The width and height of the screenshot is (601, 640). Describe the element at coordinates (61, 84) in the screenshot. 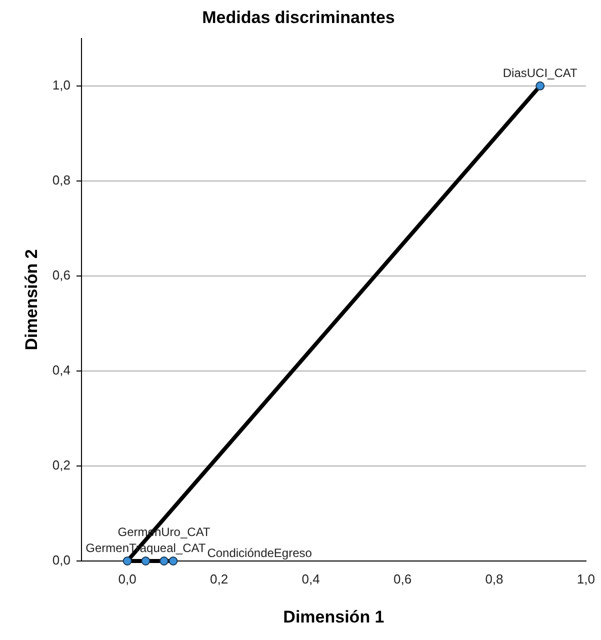

I see `y-tick-label: 1,0` at that location.